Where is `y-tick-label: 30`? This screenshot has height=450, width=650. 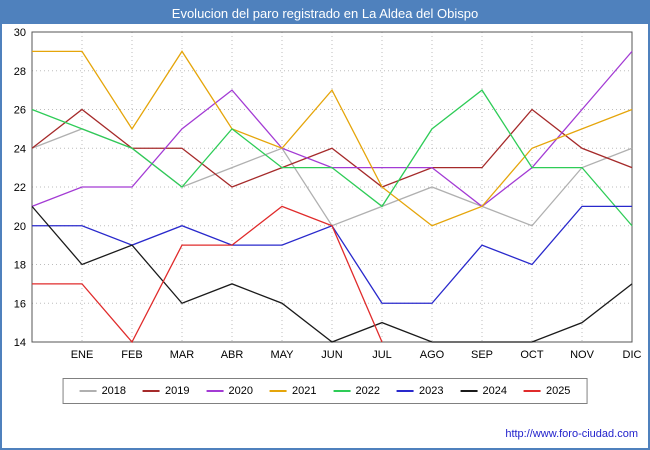 y-tick-label: 30 is located at coordinates (20, 33).